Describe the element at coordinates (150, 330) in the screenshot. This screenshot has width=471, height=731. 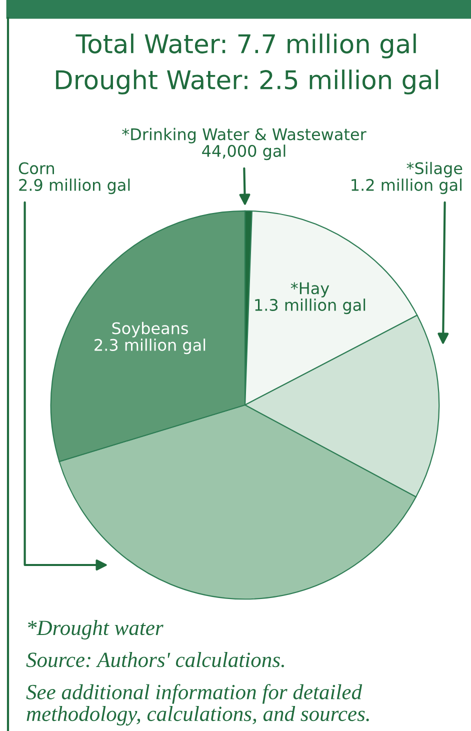
I see `slice-label: Soybeans` at that location.